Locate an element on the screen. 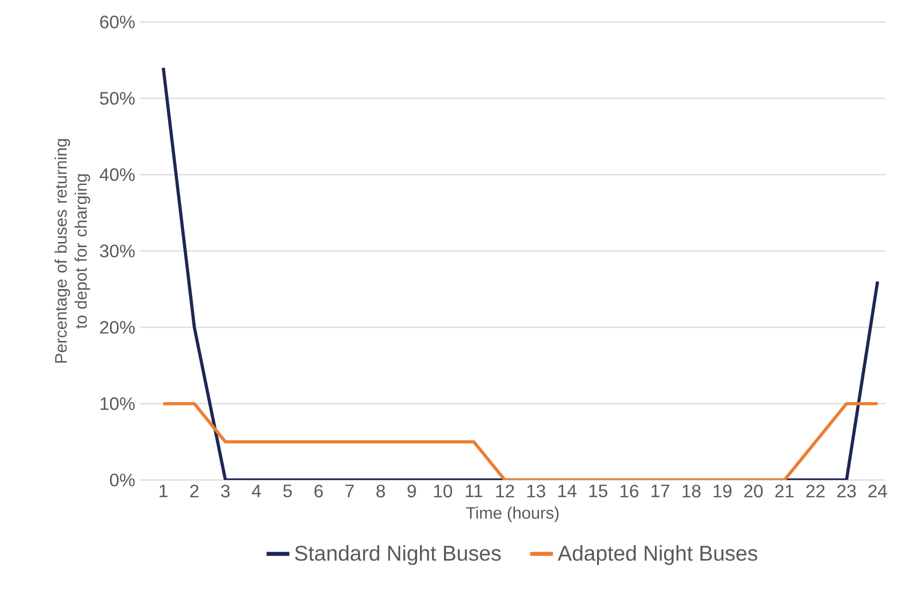 The width and height of the screenshot is (898, 599). y-axis-title: Percentage of buses returning to depot for charging is located at coordinates (72, 251).